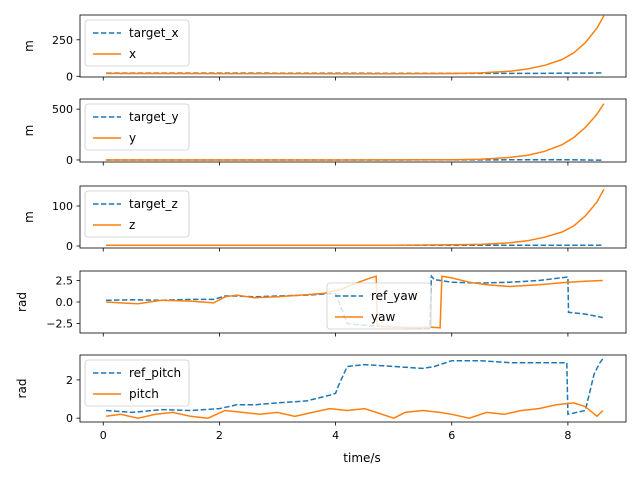 This screenshot has height=480, width=640. Describe the element at coordinates (219, 435) in the screenshot. I see `x-tick-label: 2` at that location.